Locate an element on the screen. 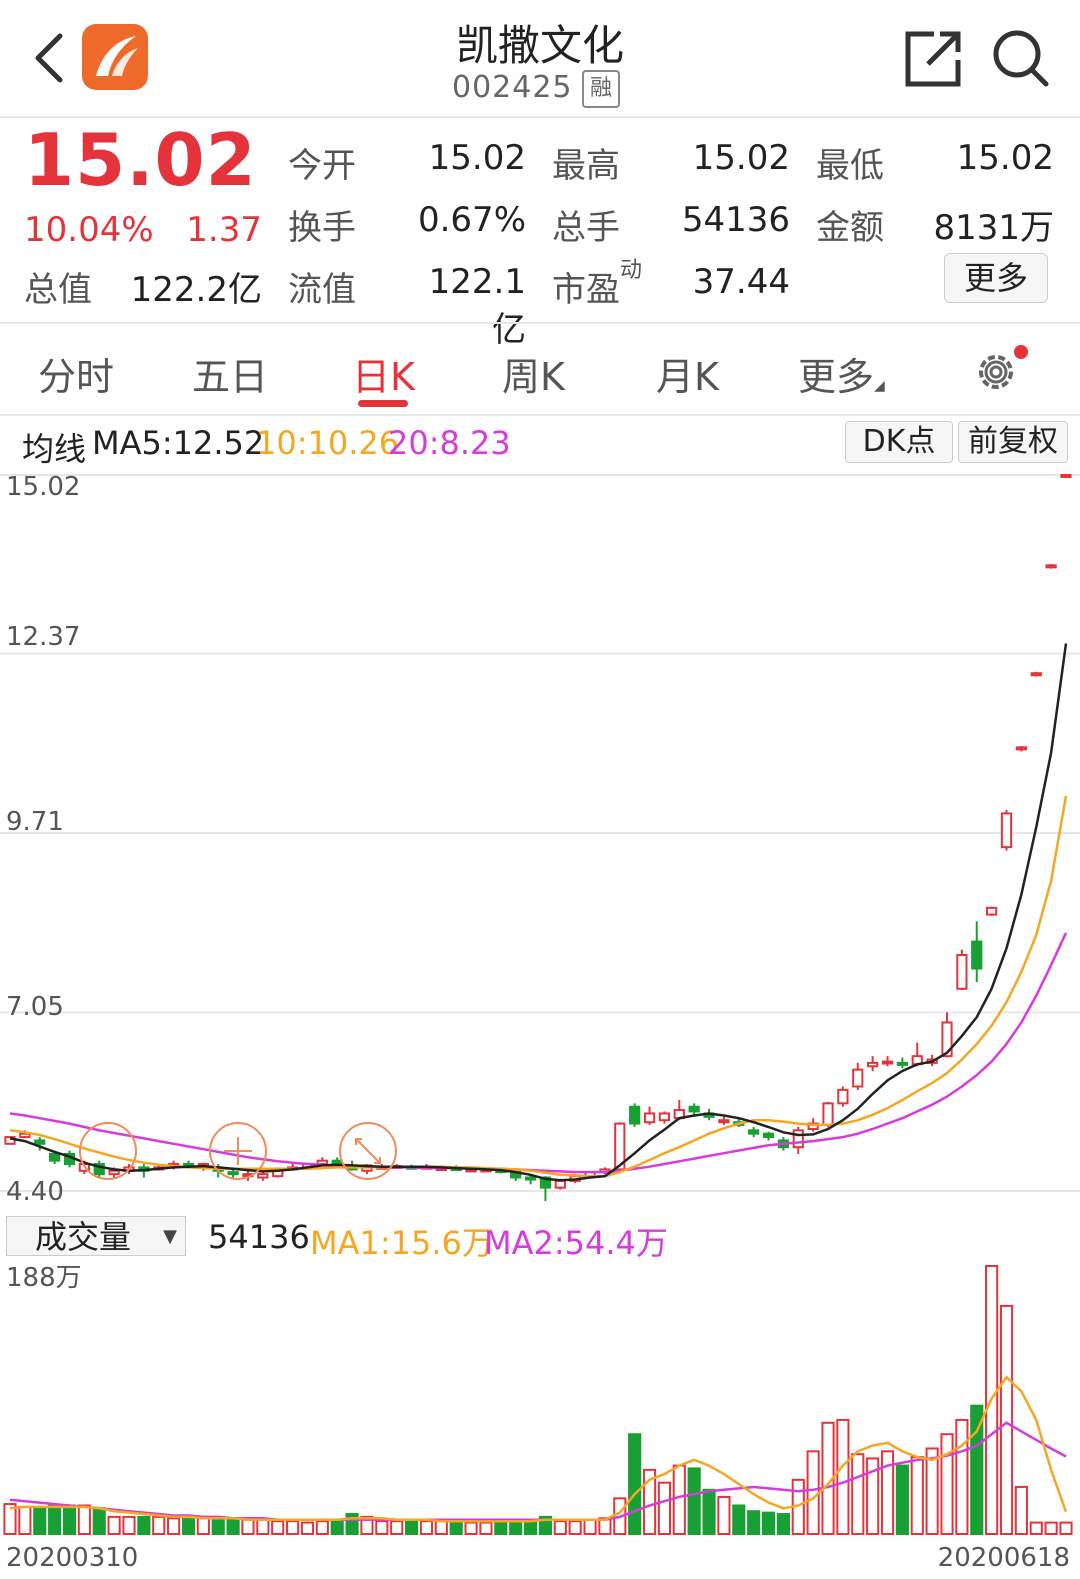  indicator-select: 成交量 ▼ is located at coordinates (96, 1236).